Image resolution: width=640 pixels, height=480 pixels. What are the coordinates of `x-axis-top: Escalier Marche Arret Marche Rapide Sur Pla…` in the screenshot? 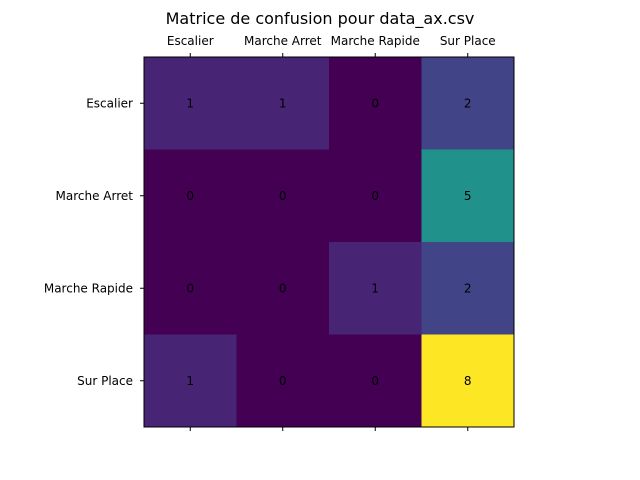 It's located at (331, 45).